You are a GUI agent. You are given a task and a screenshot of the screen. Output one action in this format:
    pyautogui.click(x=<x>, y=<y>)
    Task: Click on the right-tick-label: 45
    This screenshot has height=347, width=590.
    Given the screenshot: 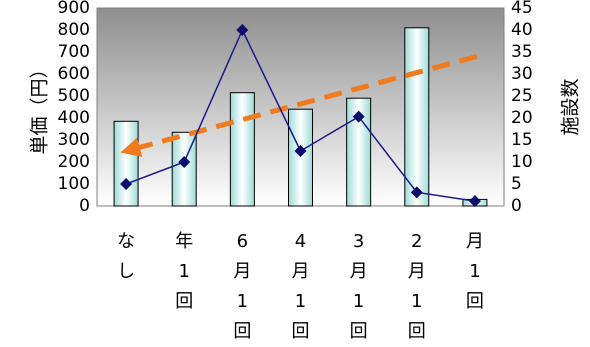 What is the action you would take?
    pyautogui.click(x=522, y=9)
    